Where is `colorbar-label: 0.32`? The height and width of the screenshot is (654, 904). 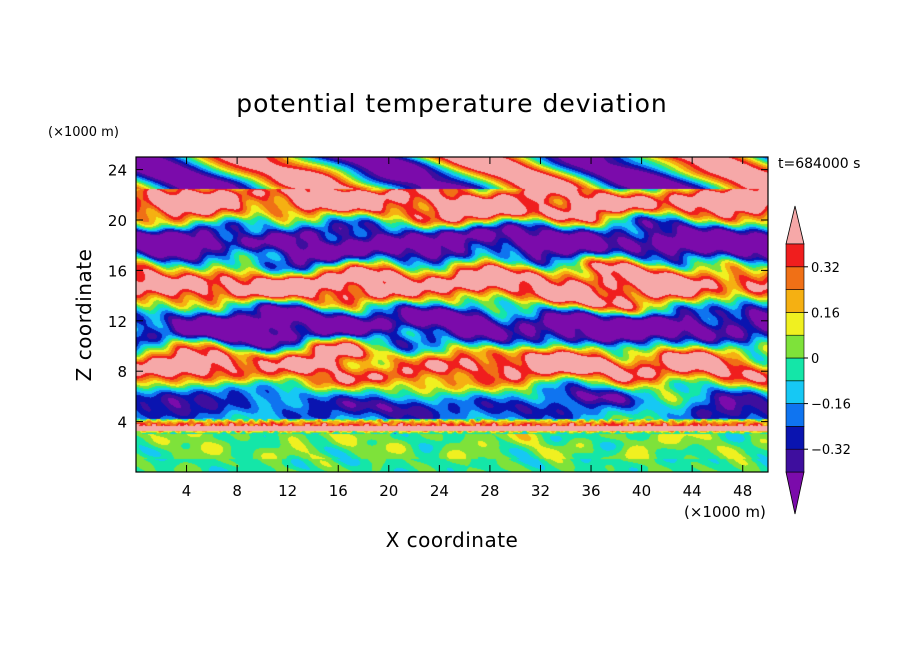
colorbar-label: 0.32 is located at coordinates (825, 268).